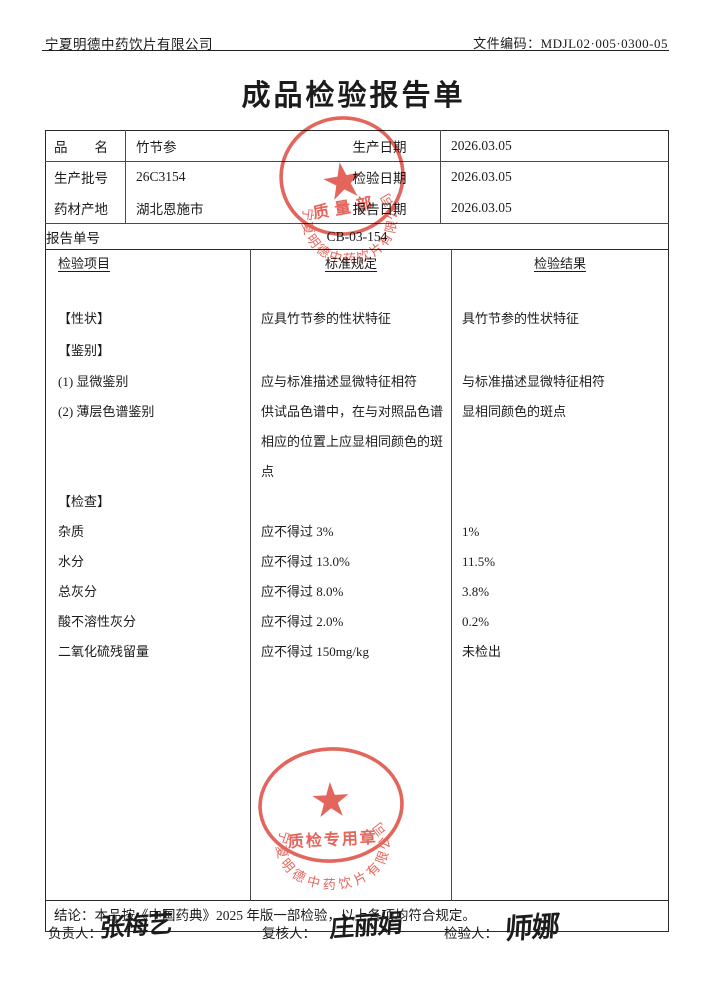  Describe the element at coordinates (75, 933) in the screenshot. I see `leader-label: 负责人：` at that location.